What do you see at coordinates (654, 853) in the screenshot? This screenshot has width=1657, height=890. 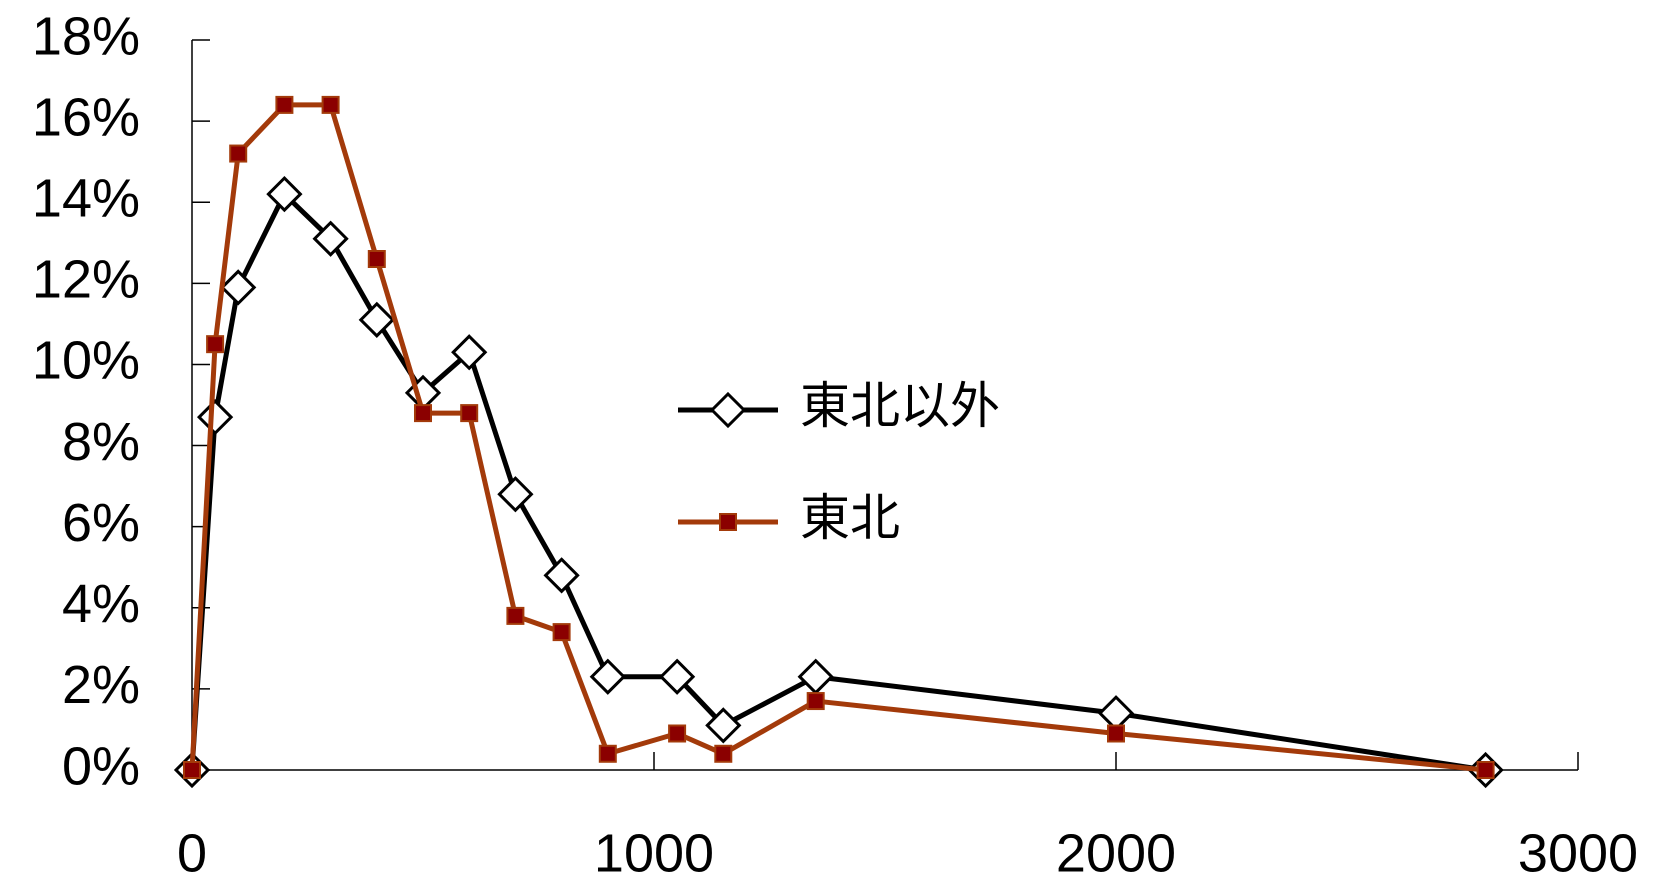 I see `x-tick-label: 1000` at bounding box center [654, 853].